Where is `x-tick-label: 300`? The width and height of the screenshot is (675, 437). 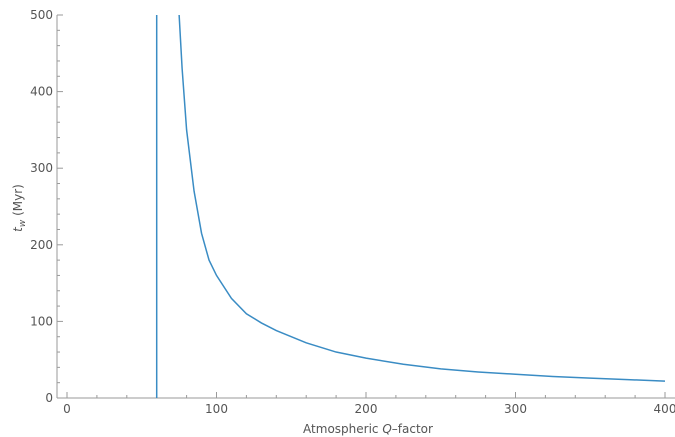 x-tick-label: 300 is located at coordinates (515, 409).